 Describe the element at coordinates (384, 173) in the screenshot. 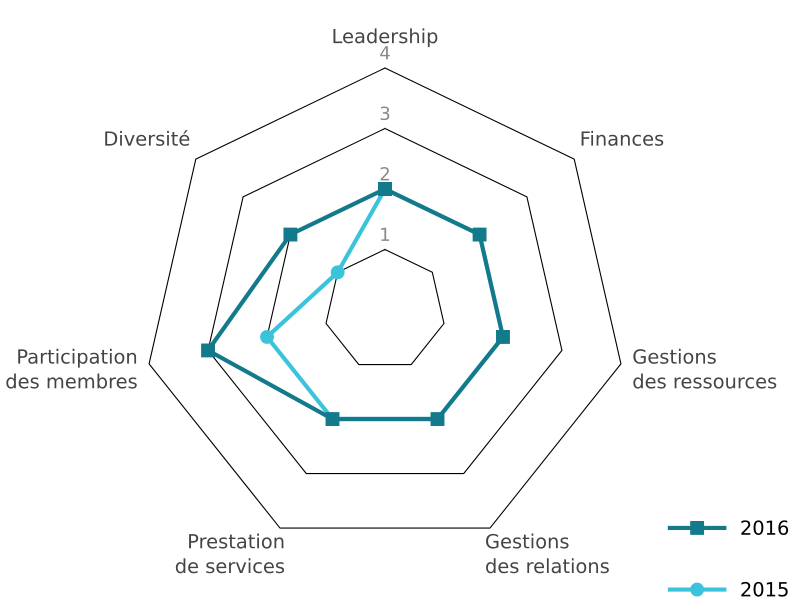

I see `y-tick-label: 2` at that location.